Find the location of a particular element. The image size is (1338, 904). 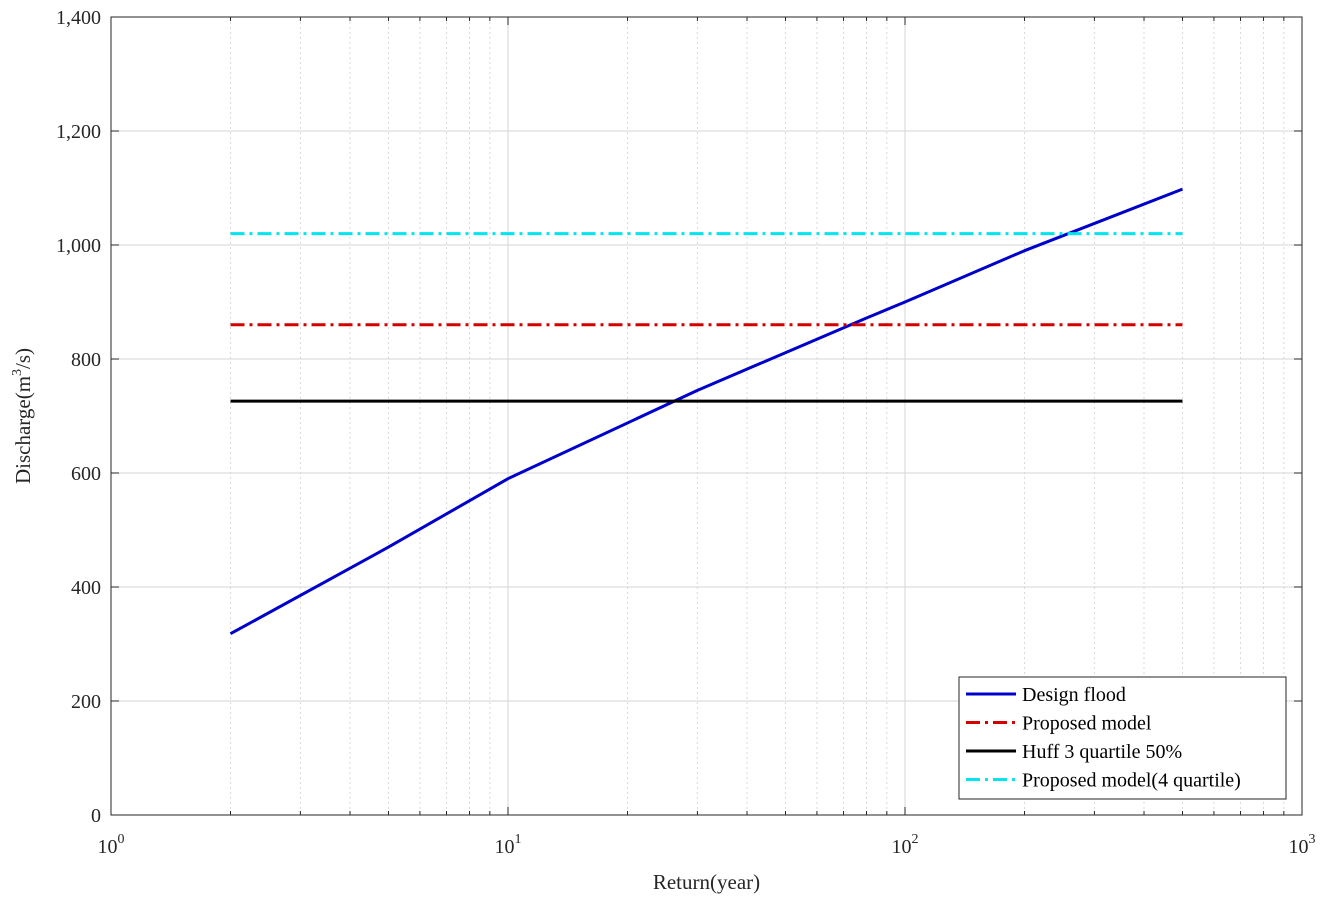

x-tick-label: 10⁰ is located at coordinates (111, 845).